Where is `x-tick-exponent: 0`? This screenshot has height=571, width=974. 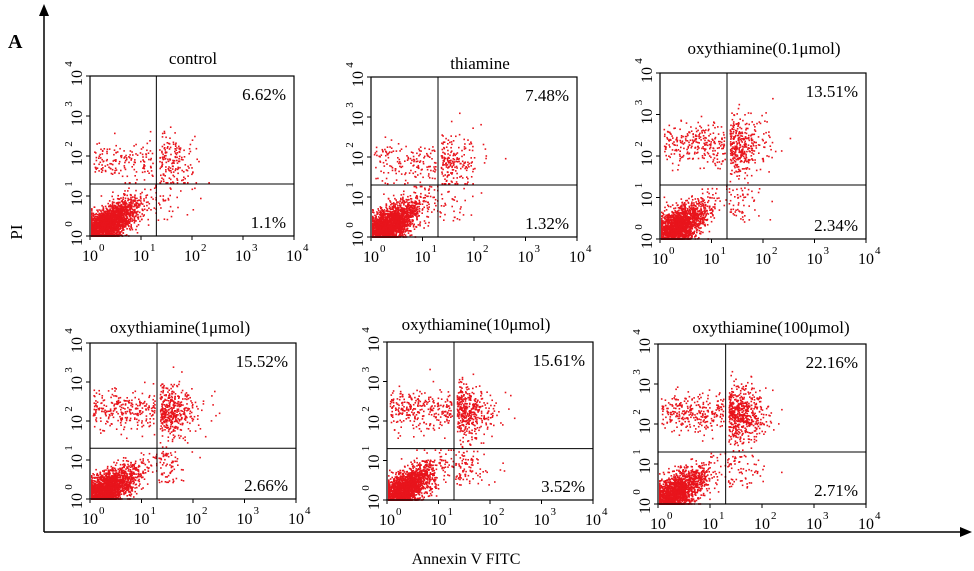 x-tick-exponent: 0 is located at coordinates (102, 248).